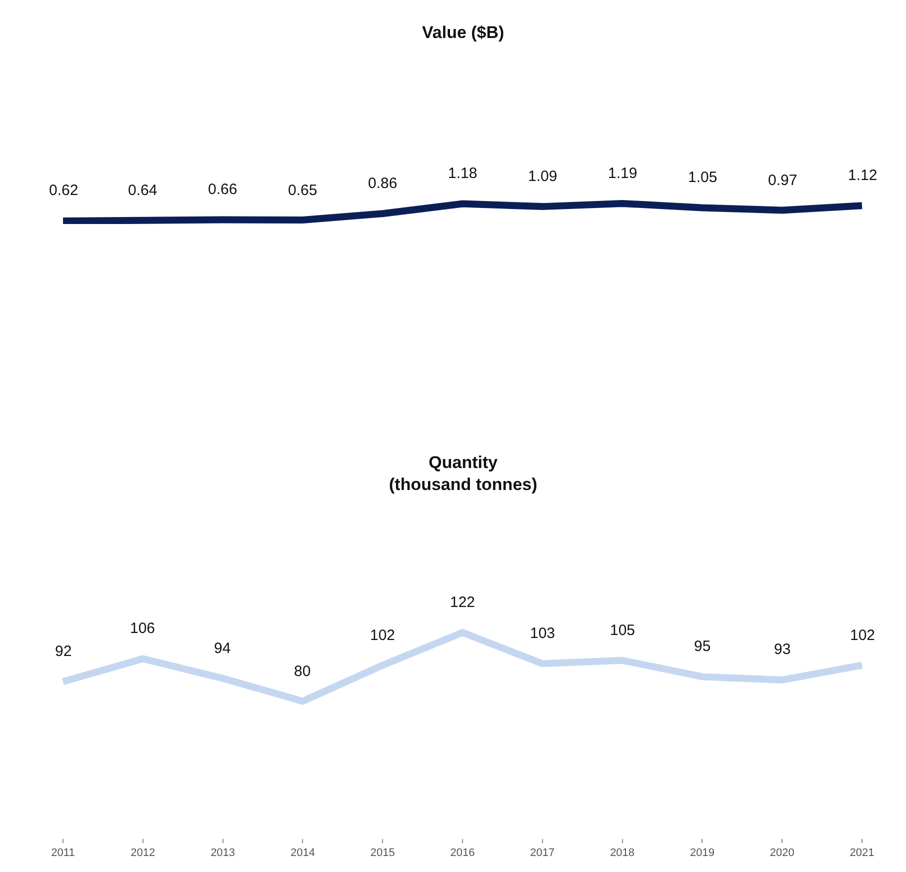 The height and width of the screenshot is (872, 906). Describe the element at coordinates (302, 671) in the screenshot. I see `data-label: 80` at that location.